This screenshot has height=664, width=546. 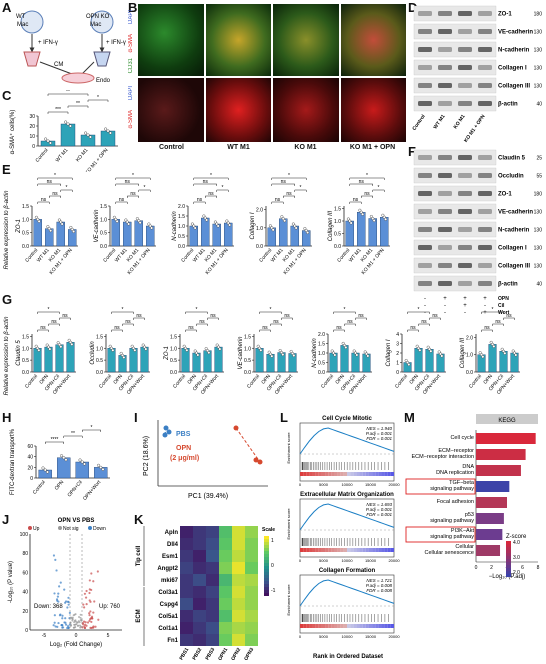 What do you see at coordinates (394, 484) in the screenshot?
I see `l-xtick-0-4: 20000` at bounding box center [394, 484].